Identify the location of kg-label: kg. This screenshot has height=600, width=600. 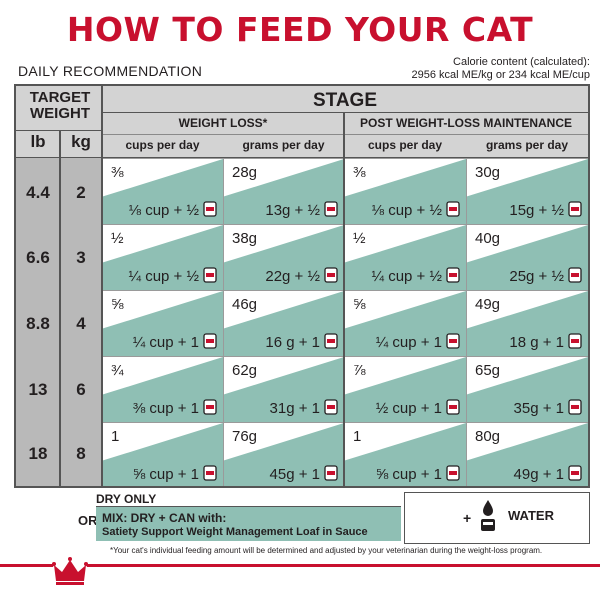
(81, 141).